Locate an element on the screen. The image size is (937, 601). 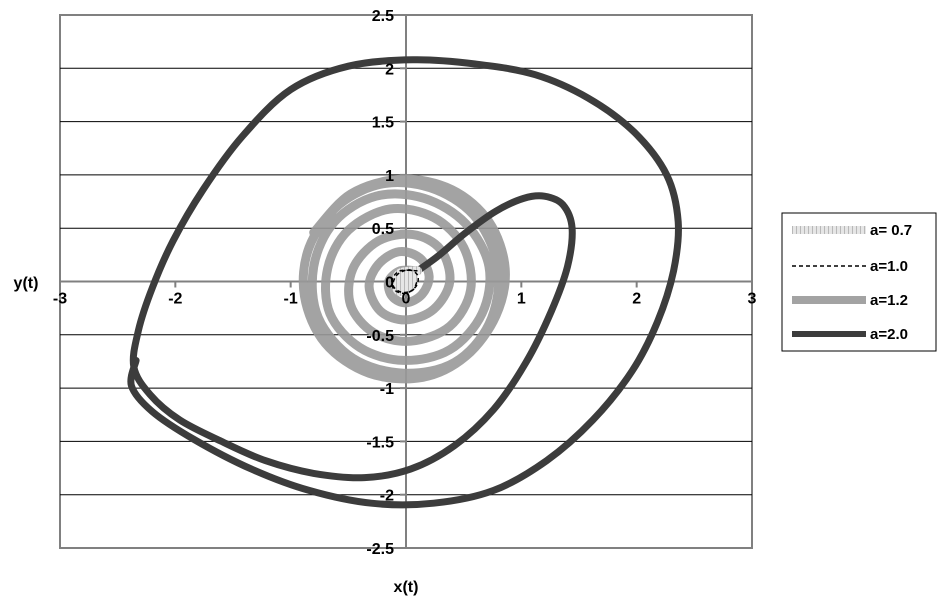
x-tick-label: 2 is located at coordinates (636, 299).